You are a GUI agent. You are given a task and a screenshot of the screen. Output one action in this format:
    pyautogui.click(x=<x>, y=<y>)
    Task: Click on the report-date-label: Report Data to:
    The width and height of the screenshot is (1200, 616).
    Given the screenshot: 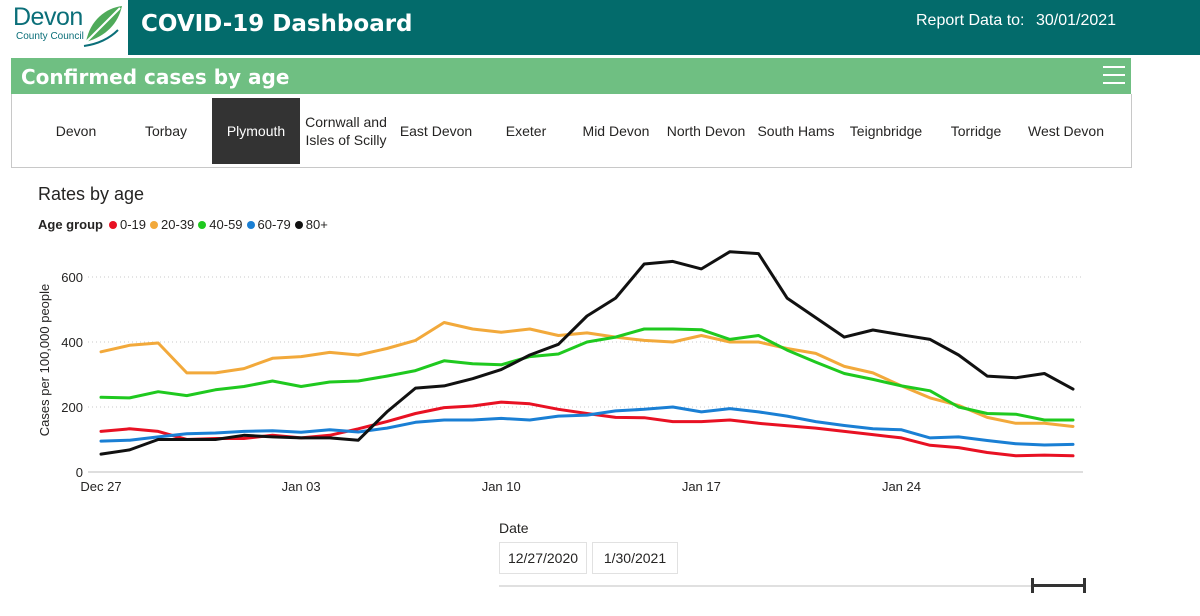 What is the action you would take?
    pyautogui.click(x=970, y=20)
    